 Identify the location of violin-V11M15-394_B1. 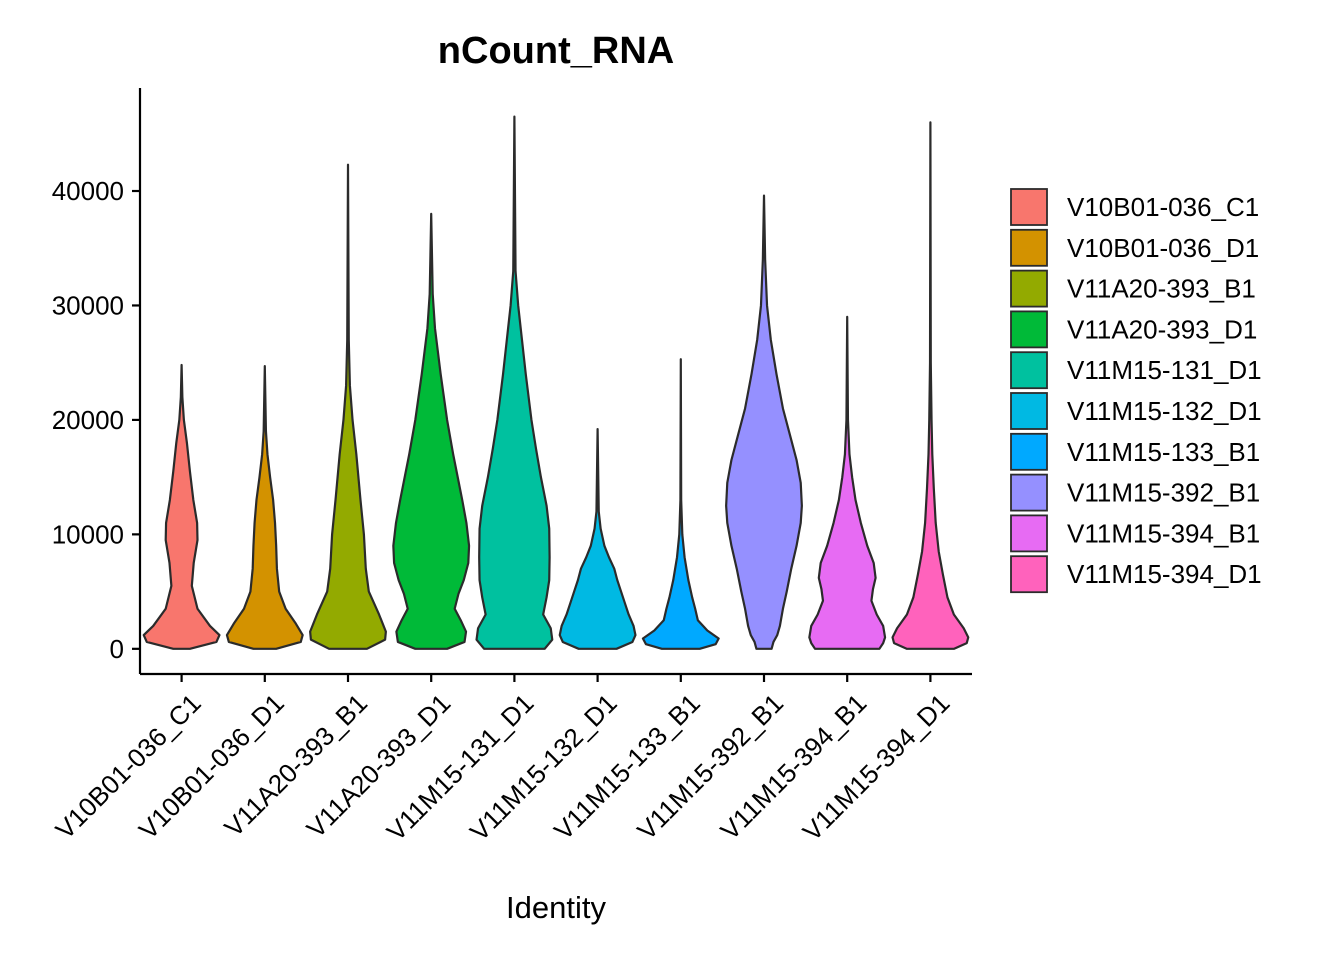
(847, 482).